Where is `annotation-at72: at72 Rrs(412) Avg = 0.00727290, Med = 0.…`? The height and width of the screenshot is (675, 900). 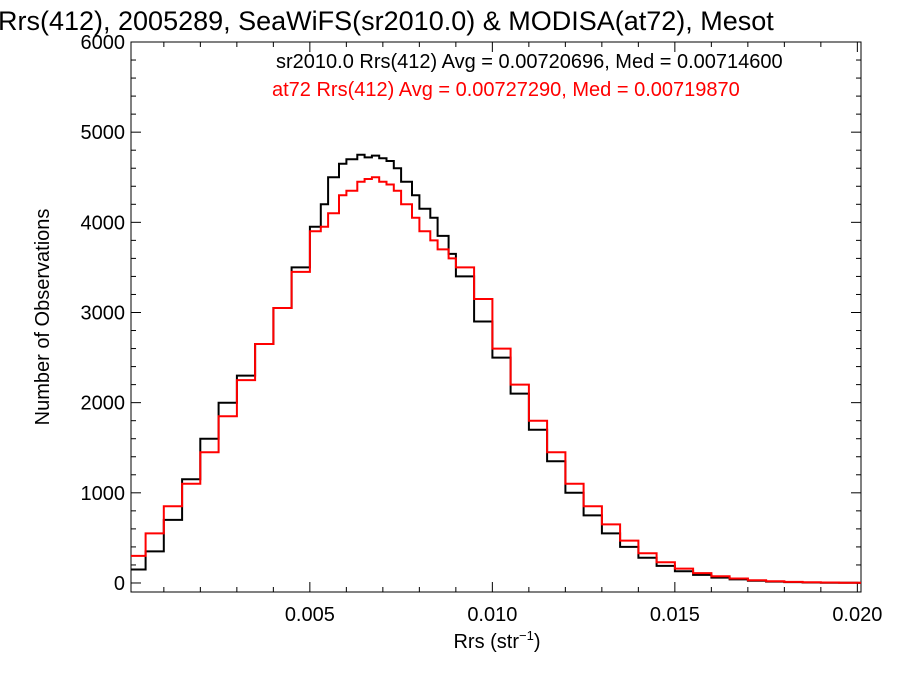
annotation-at72: at72 Rrs(412) Avg = 0.00727290, Med = 0.… is located at coordinates (506, 90).